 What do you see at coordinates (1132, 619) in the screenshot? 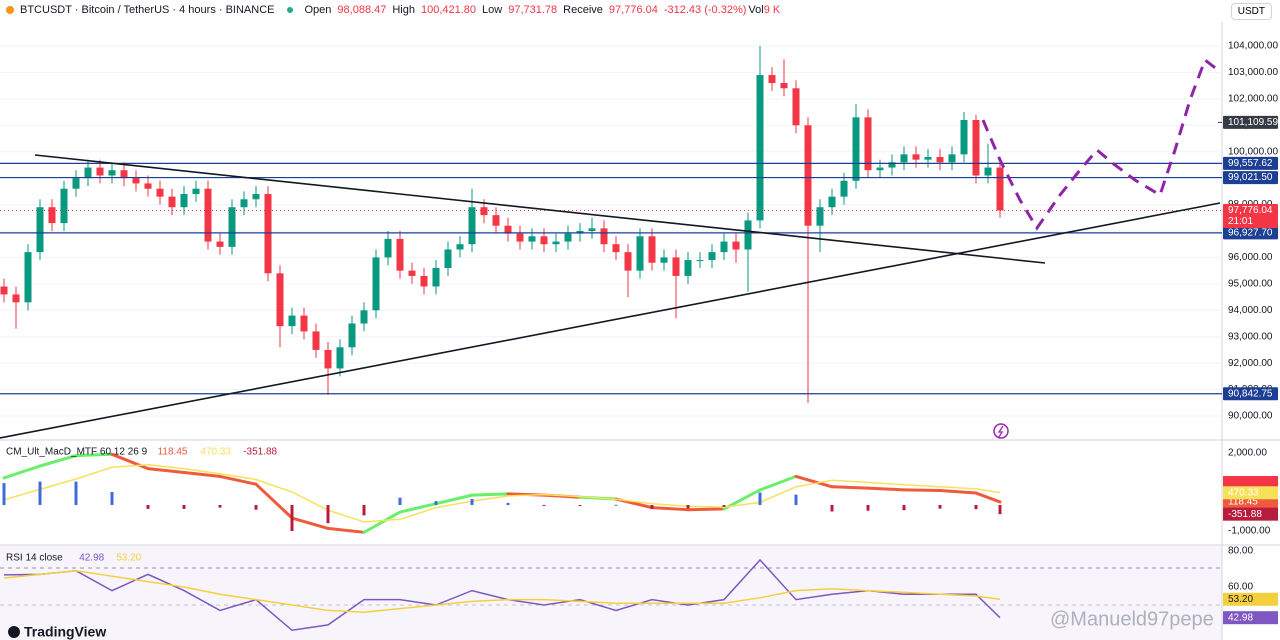
I see `watermark: @Manueld97pepe` at bounding box center [1132, 619].